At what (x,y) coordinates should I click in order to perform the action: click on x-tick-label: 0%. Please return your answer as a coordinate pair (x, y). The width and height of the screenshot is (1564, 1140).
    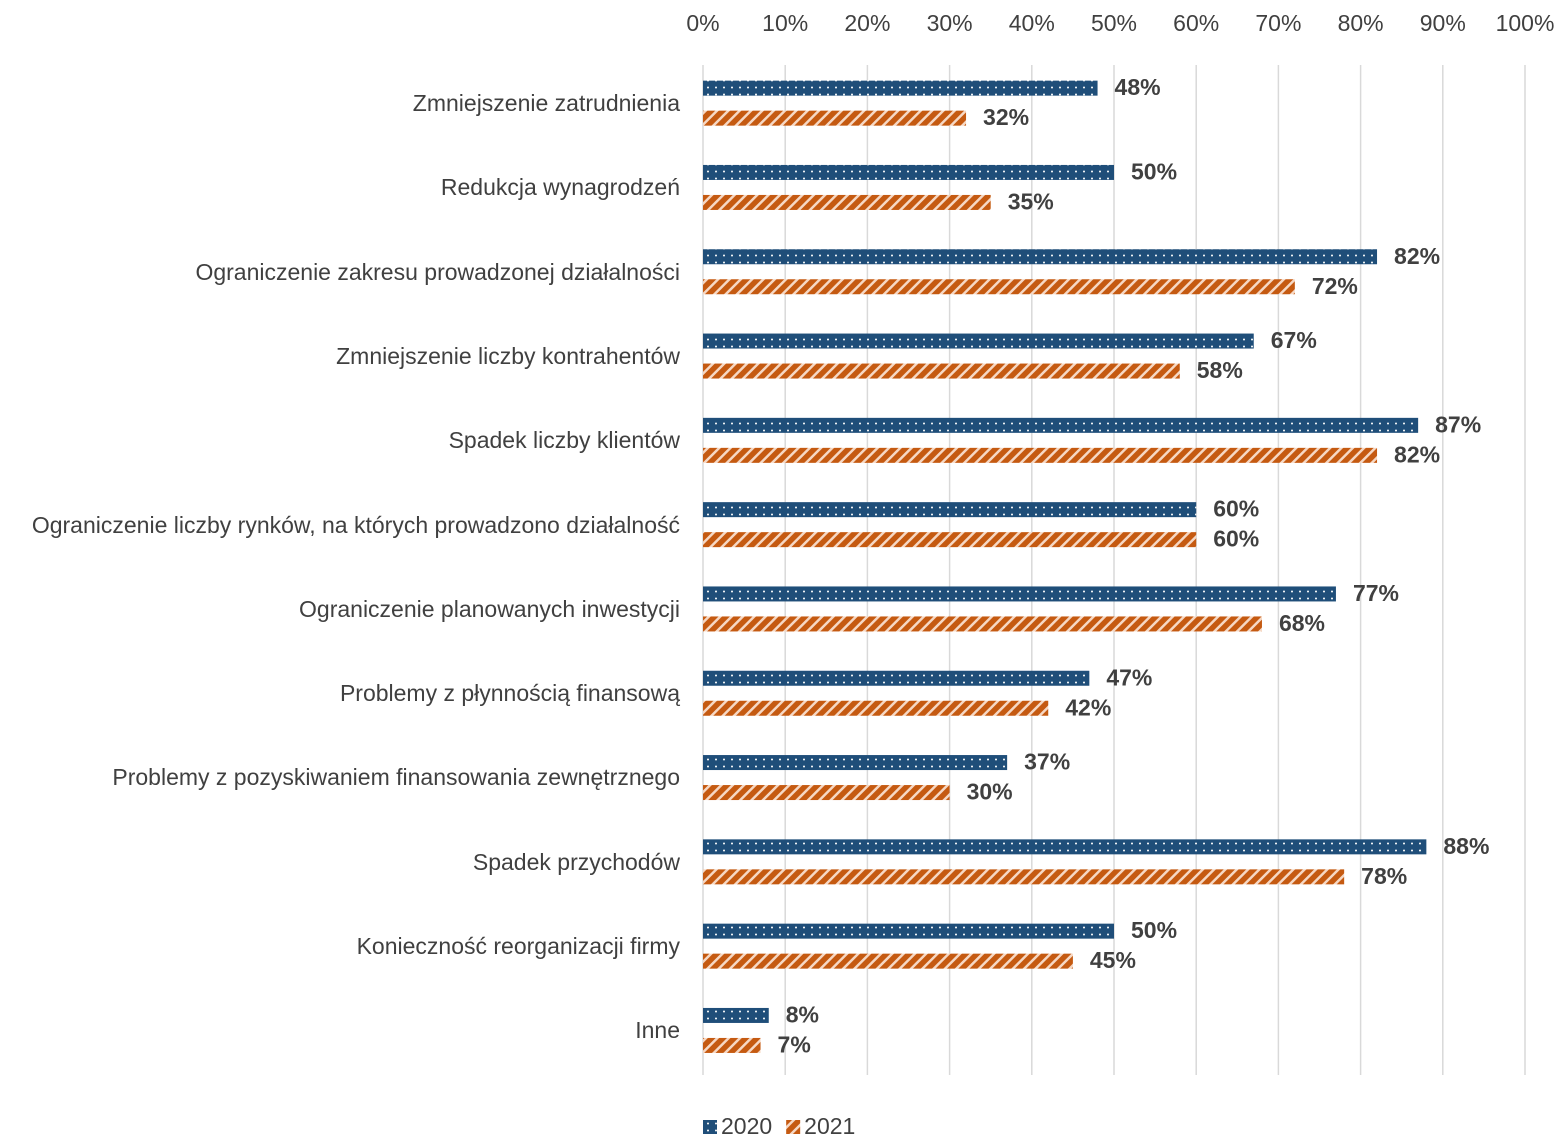
    Looking at the image, I should click on (702, 23).